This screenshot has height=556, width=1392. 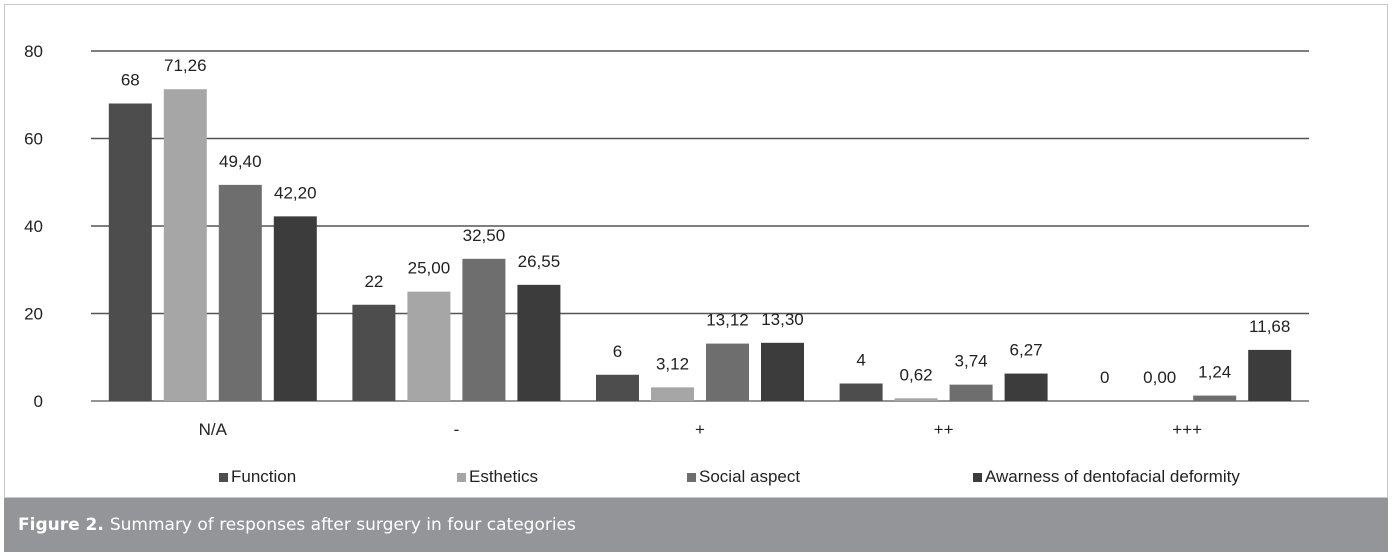 I want to click on legend-swatch-function, so click(x=223, y=477).